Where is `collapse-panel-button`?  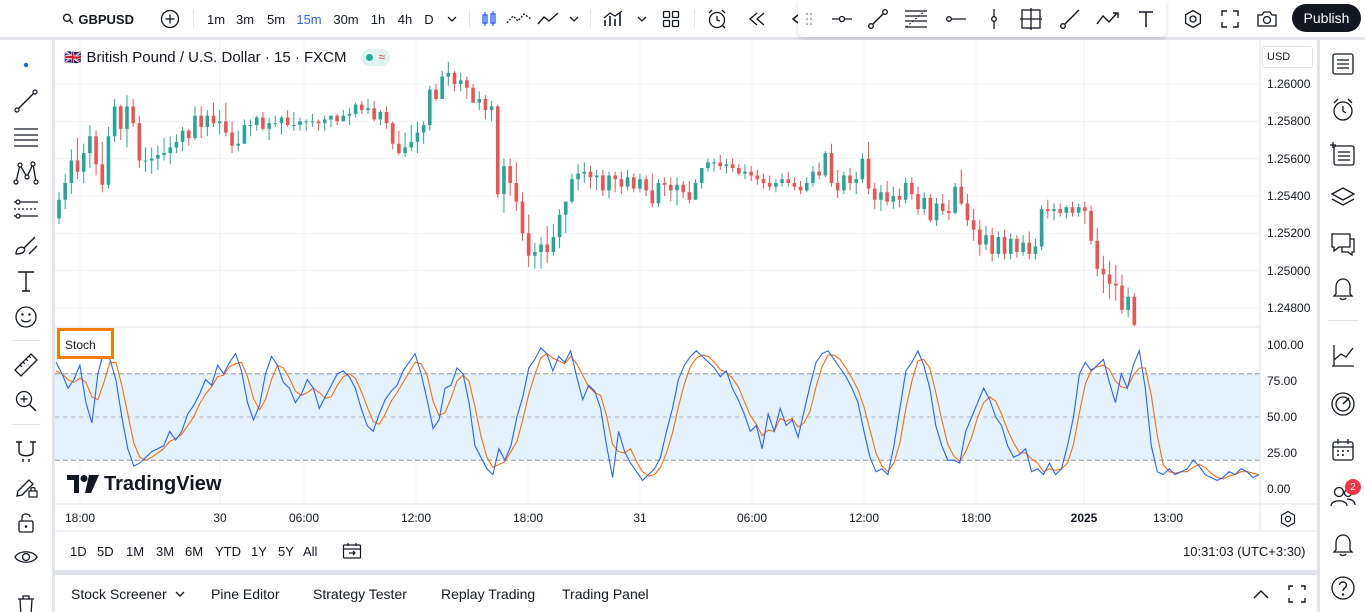 collapse-panel-button is located at coordinates (1261, 593).